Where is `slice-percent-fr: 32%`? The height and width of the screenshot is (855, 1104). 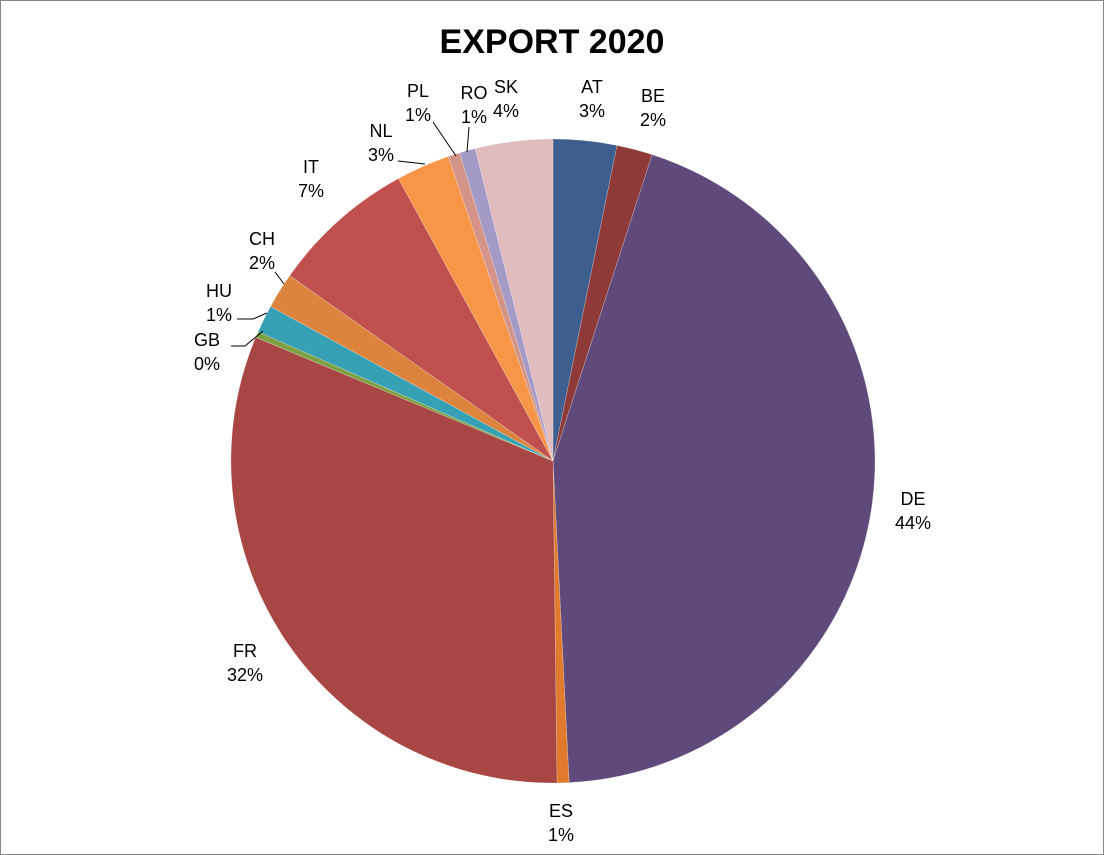 slice-percent-fr: 32% is located at coordinates (245, 675).